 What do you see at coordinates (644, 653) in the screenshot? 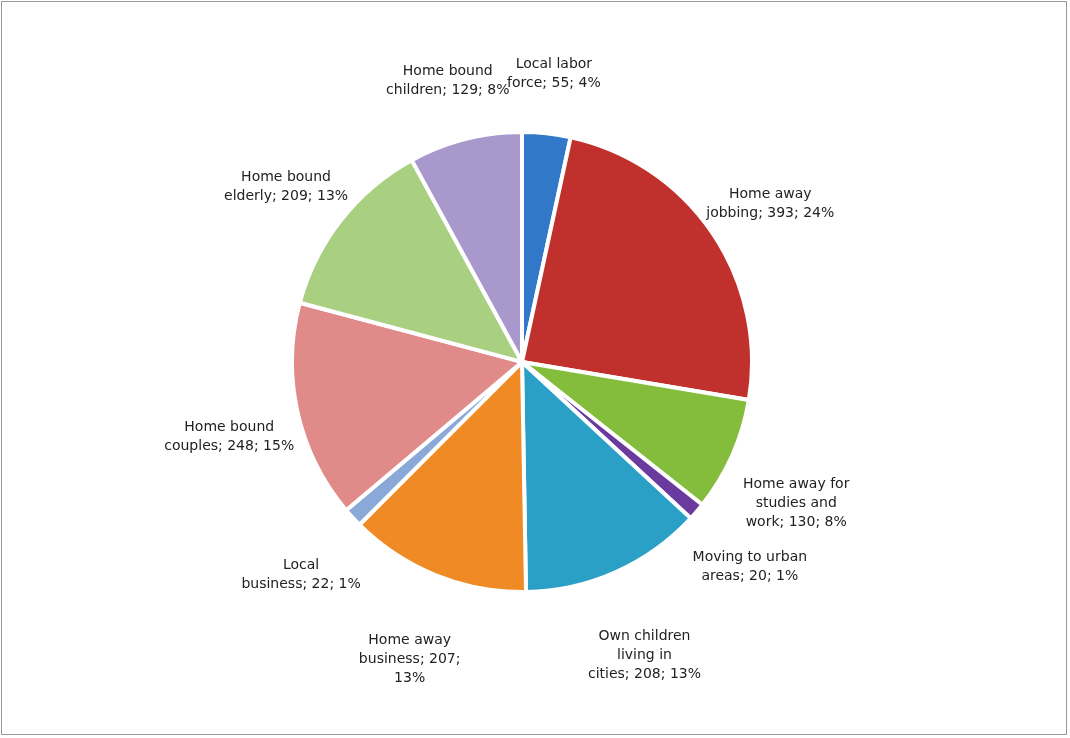
I see `slice-label: Own children living in cities; 208; 13%` at bounding box center [644, 653].